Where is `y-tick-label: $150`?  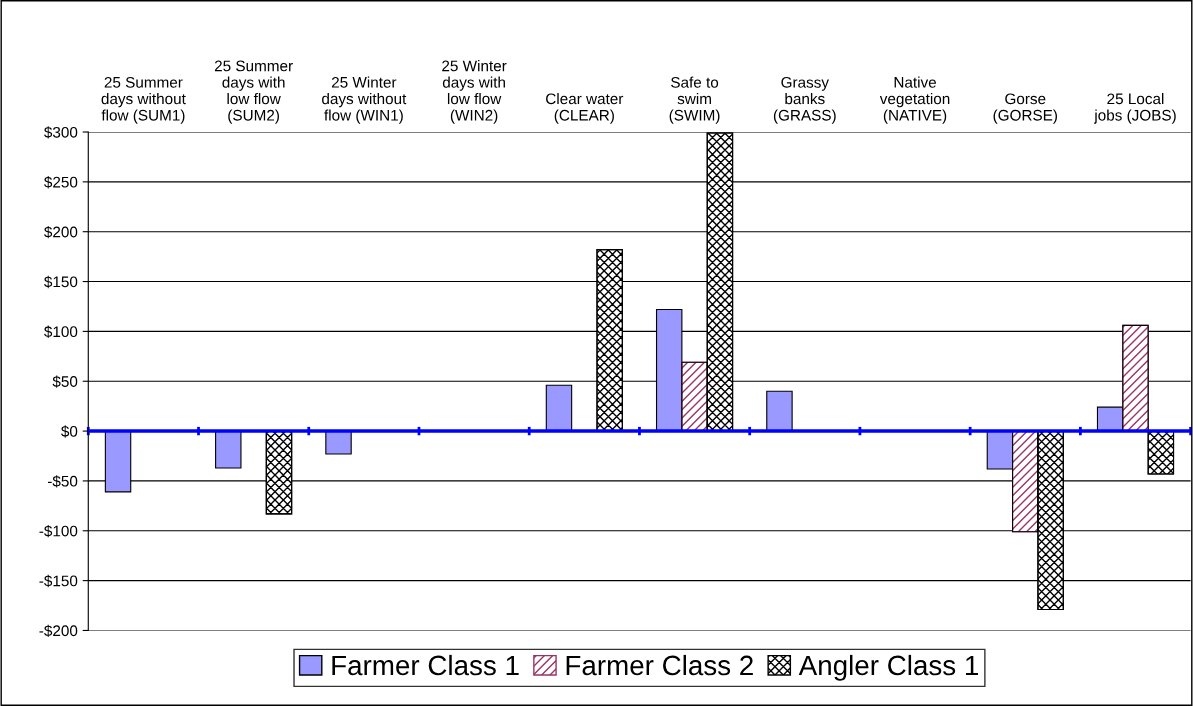
y-tick-label: $150 is located at coordinates (61, 282).